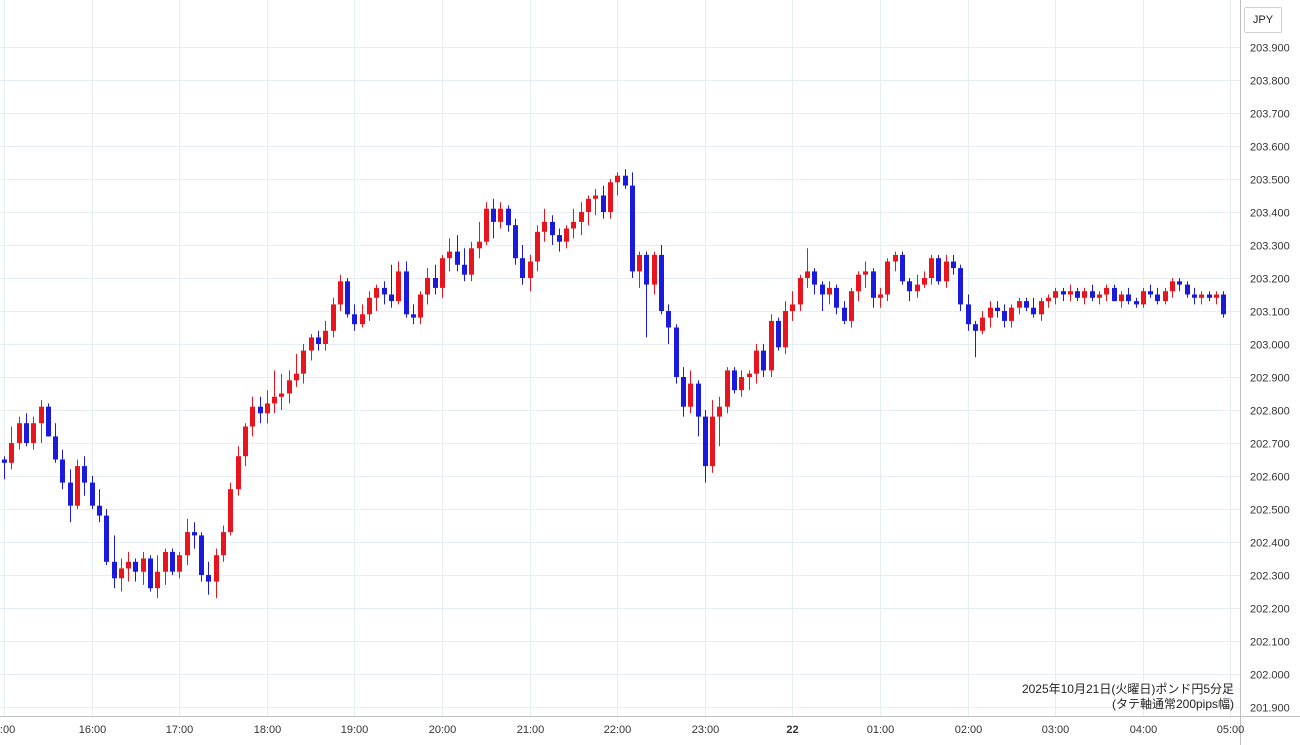  I want to click on price-tick-label: 202.600, so click(1270, 478).